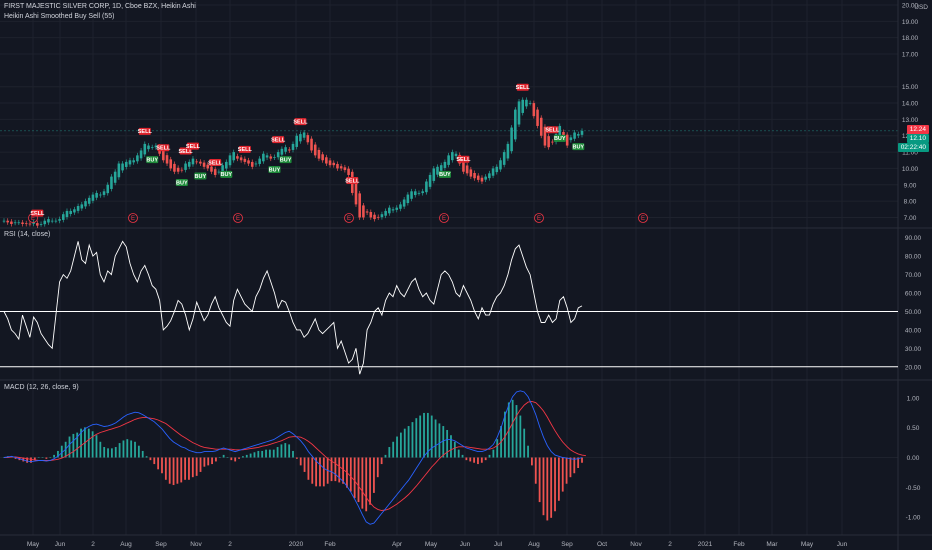  I want to click on rsi-title: RSI (14, close), so click(27, 234).